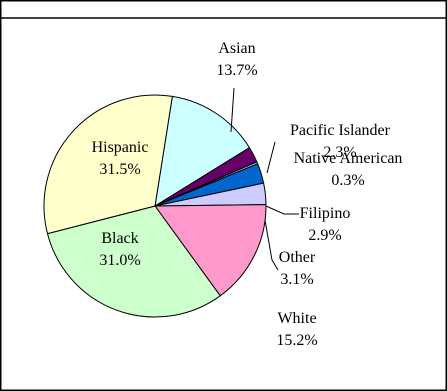  What do you see at coordinates (325, 213) in the screenshot?
I see `slice-name-label-filipino: Filipino` at bounding box center [325, 213].